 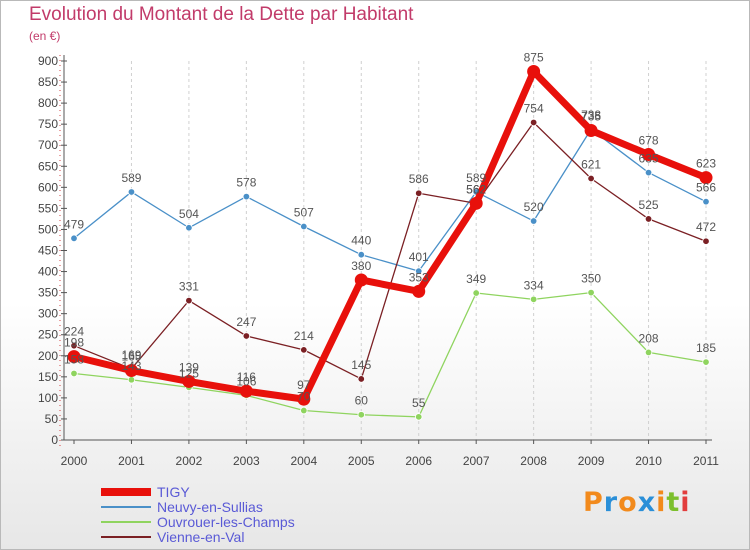 I want to click on y-tick-label: 400, so click(x=48, y=272).